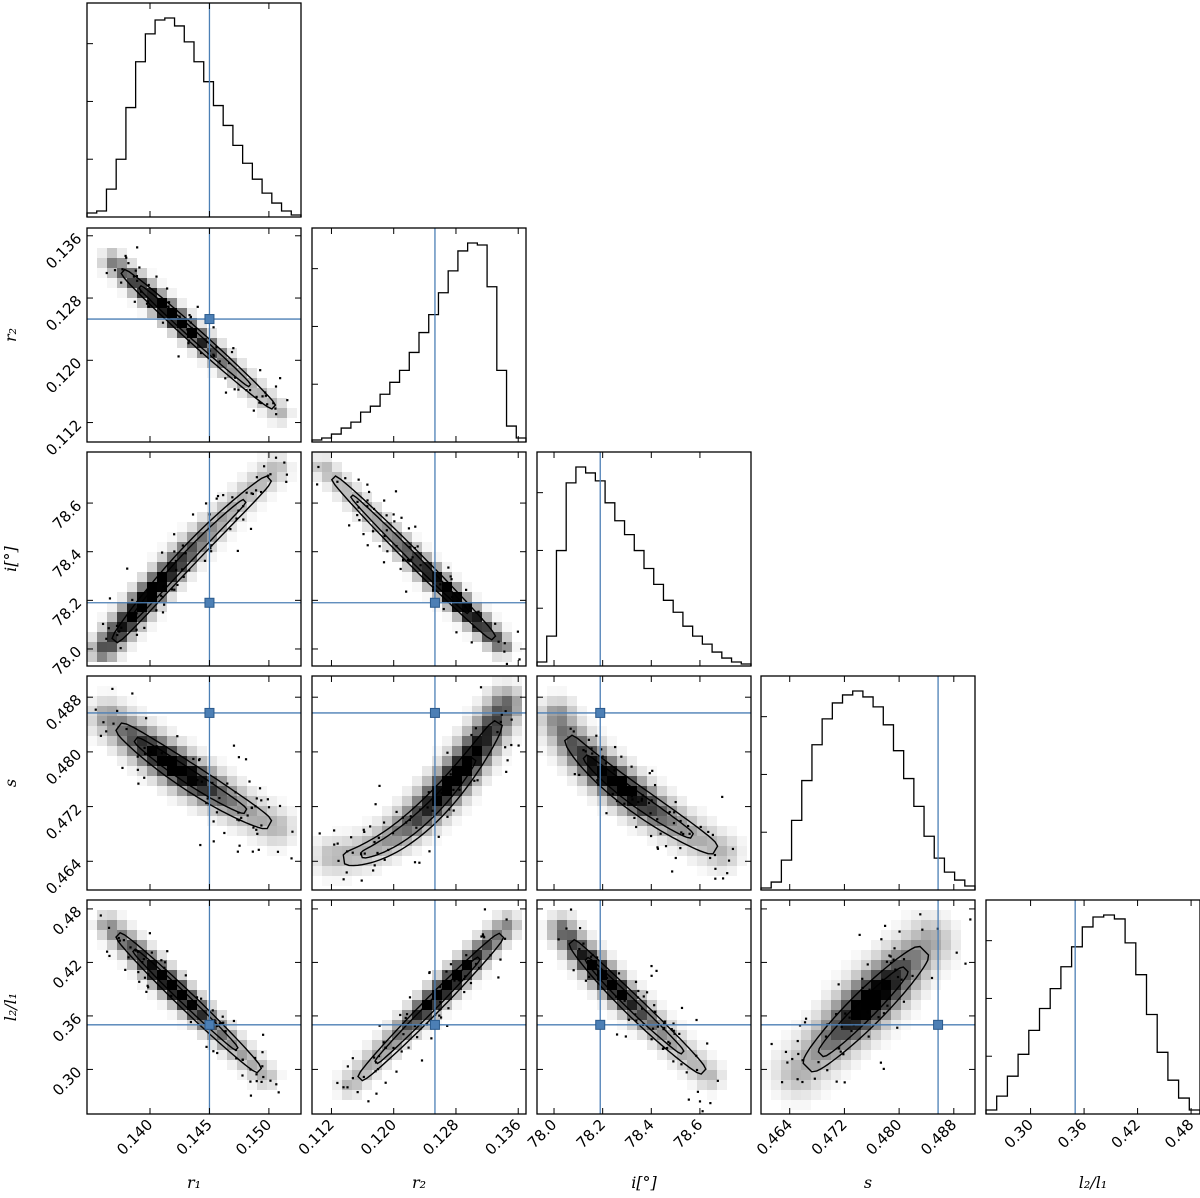  Describe the element at coordinates (10, 1007) in the screenshot. I see `y-axis-label-l21: l₂/l₁` at that location.